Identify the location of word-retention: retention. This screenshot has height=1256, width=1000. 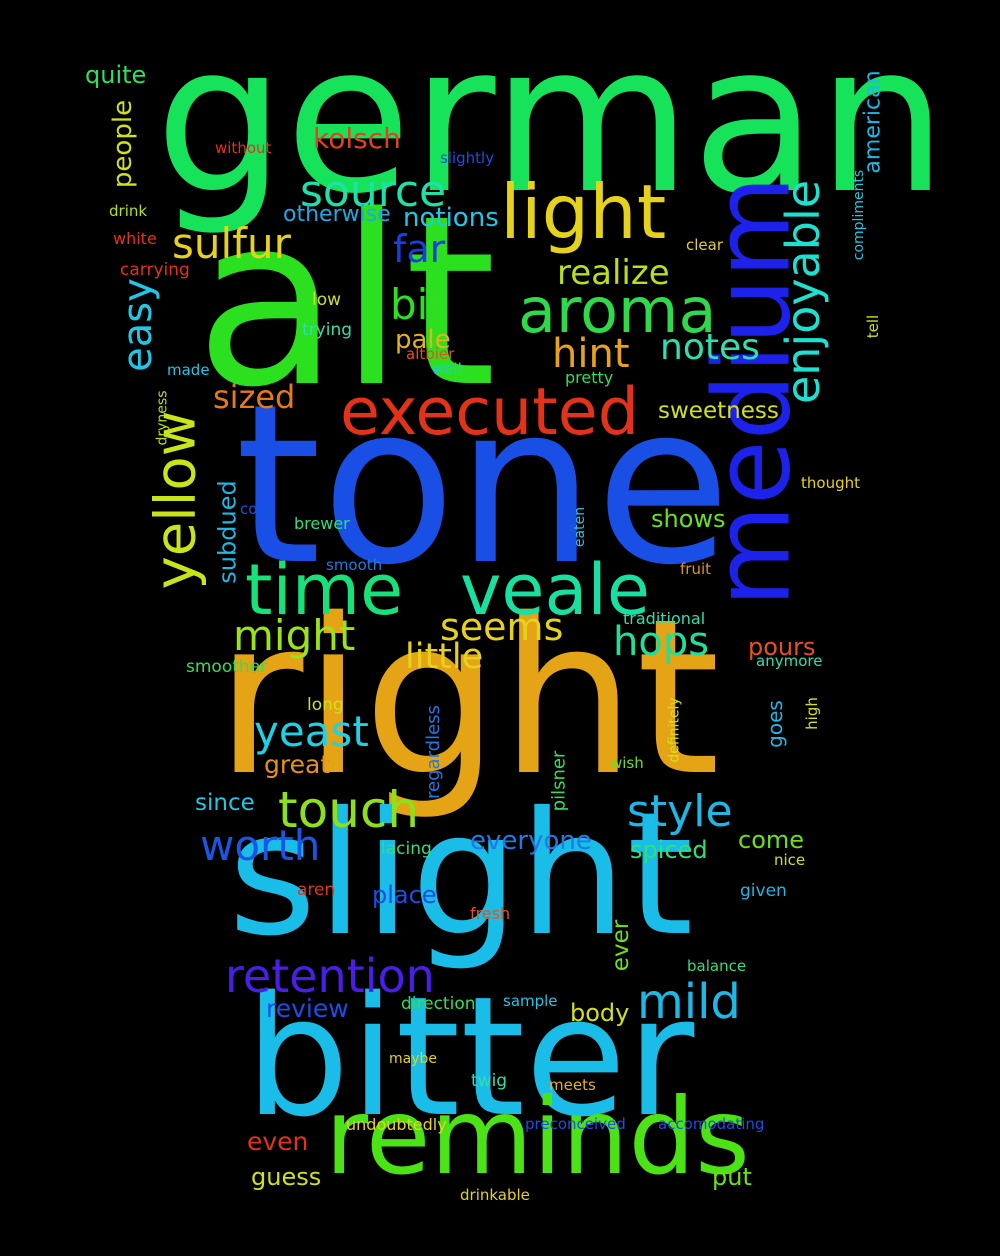
(330, 976).